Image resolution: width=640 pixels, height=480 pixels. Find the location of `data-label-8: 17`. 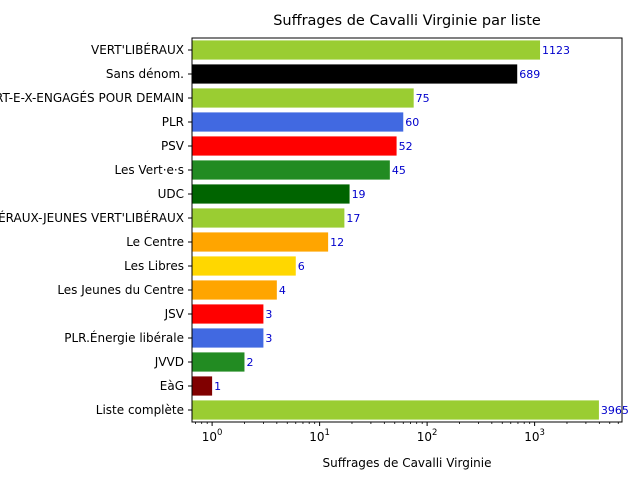

data-label-8: 17 is located at coordinates (353, 218).